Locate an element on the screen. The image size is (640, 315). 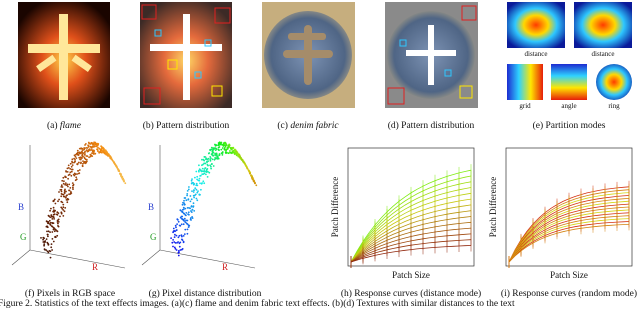
panel-caption: (f) Pixels in RGB space is located at coordinates (70, 293).